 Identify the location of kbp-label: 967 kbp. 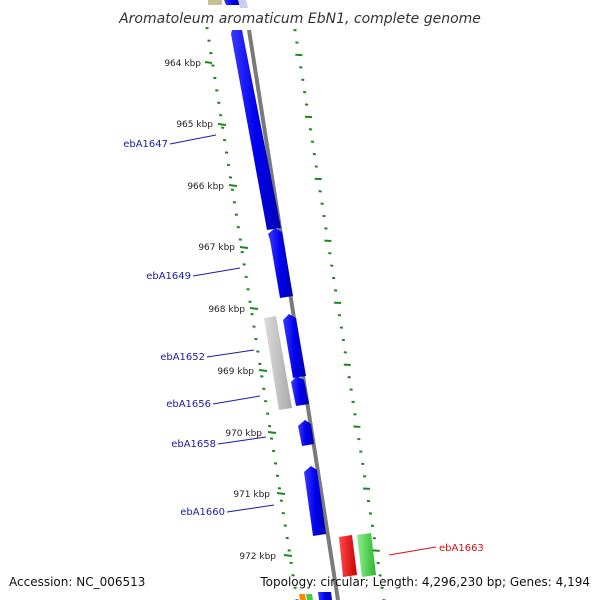
(216, 248).